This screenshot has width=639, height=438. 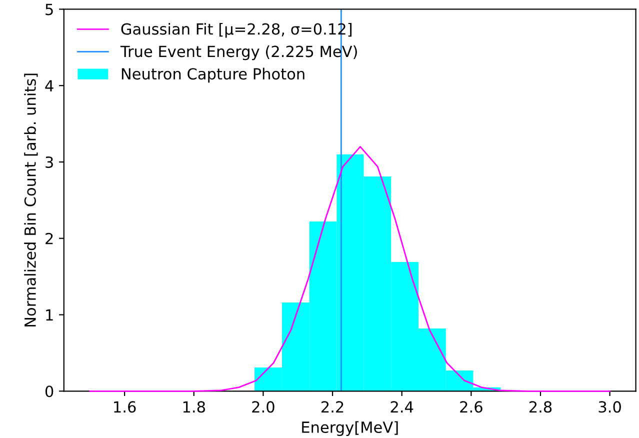 I want to click on x-tick-label: 2.6, so click(x=471, y=407).